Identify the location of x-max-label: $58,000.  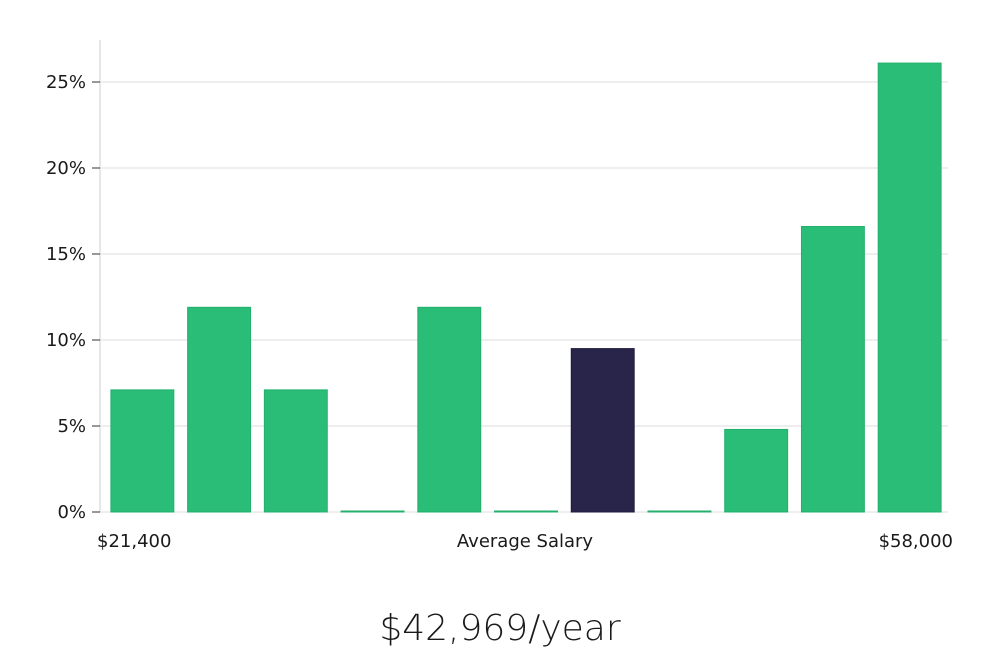
(916, 541).